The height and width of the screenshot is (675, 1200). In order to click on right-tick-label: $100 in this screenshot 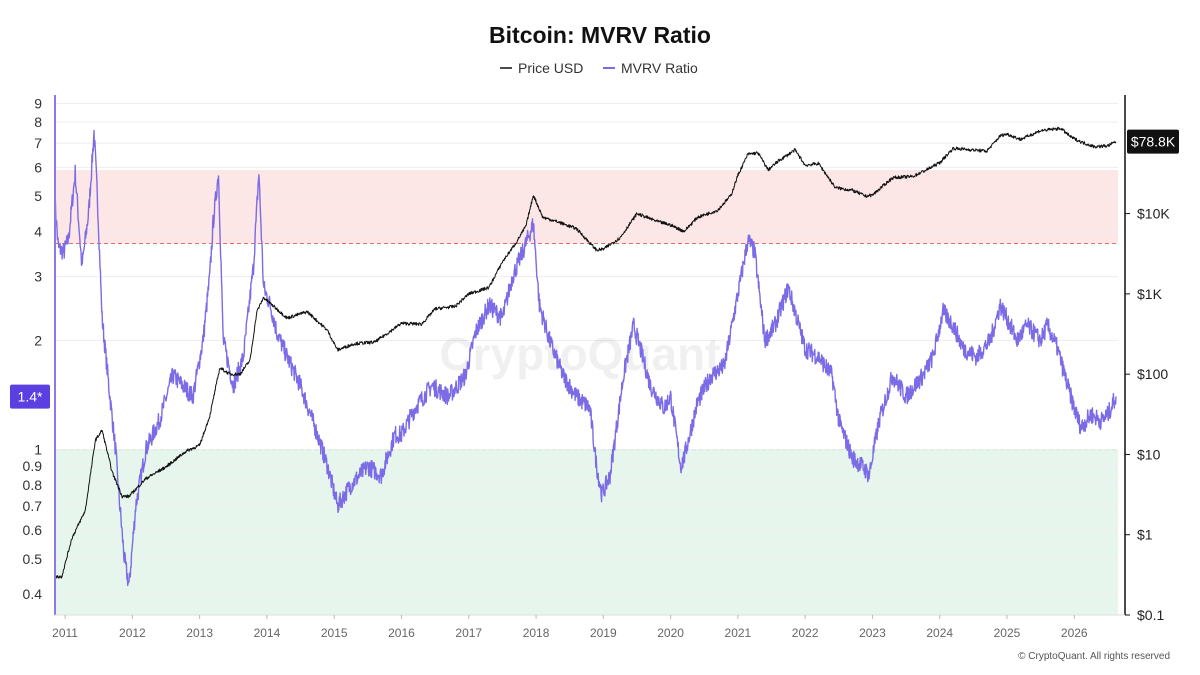, I will do `click(1152, 374)`.